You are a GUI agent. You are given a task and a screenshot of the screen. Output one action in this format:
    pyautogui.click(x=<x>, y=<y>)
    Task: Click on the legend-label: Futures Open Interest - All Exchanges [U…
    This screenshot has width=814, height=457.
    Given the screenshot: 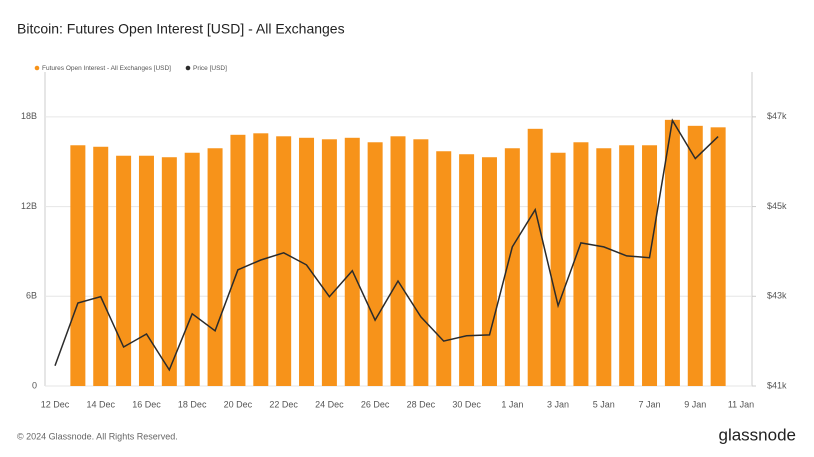 What is the action you would take?
    pyautogui.click(x=106, y=68)
    